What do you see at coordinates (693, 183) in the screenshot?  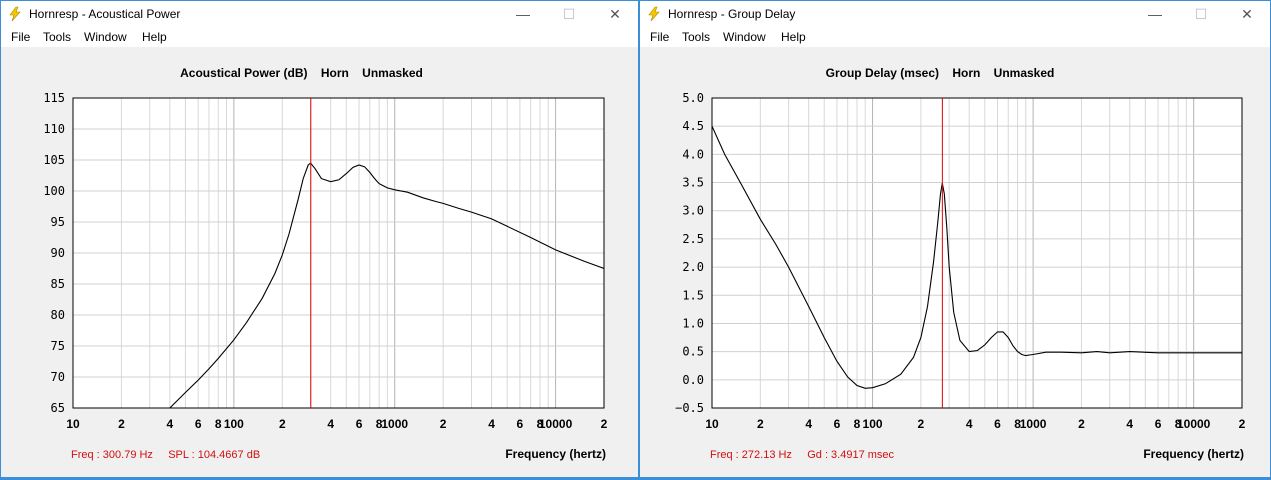 I see `y-tick-label: 3.5` at bounding box center [693, 183].